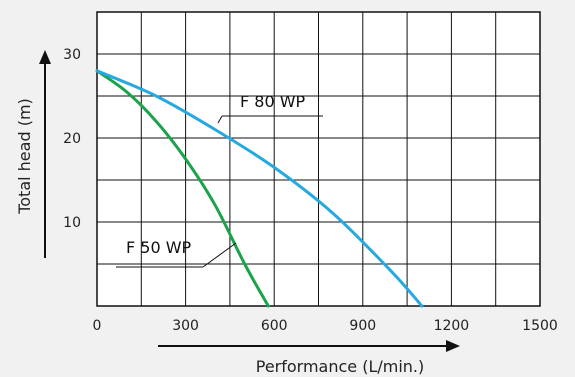  What do you see at coordinates (362, 326) in the screenshot?
I see `x-tick-label: 900` at bounding box center [362, 326].